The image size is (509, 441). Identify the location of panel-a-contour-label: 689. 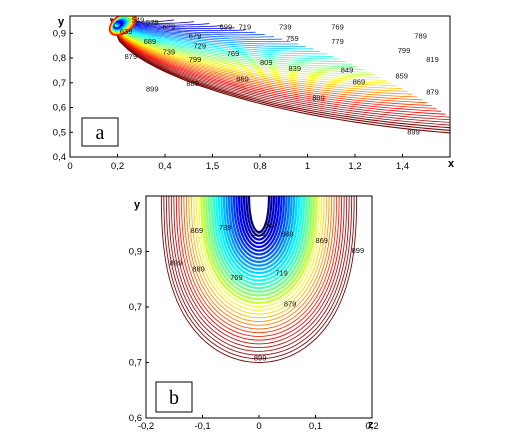
(150, 41).